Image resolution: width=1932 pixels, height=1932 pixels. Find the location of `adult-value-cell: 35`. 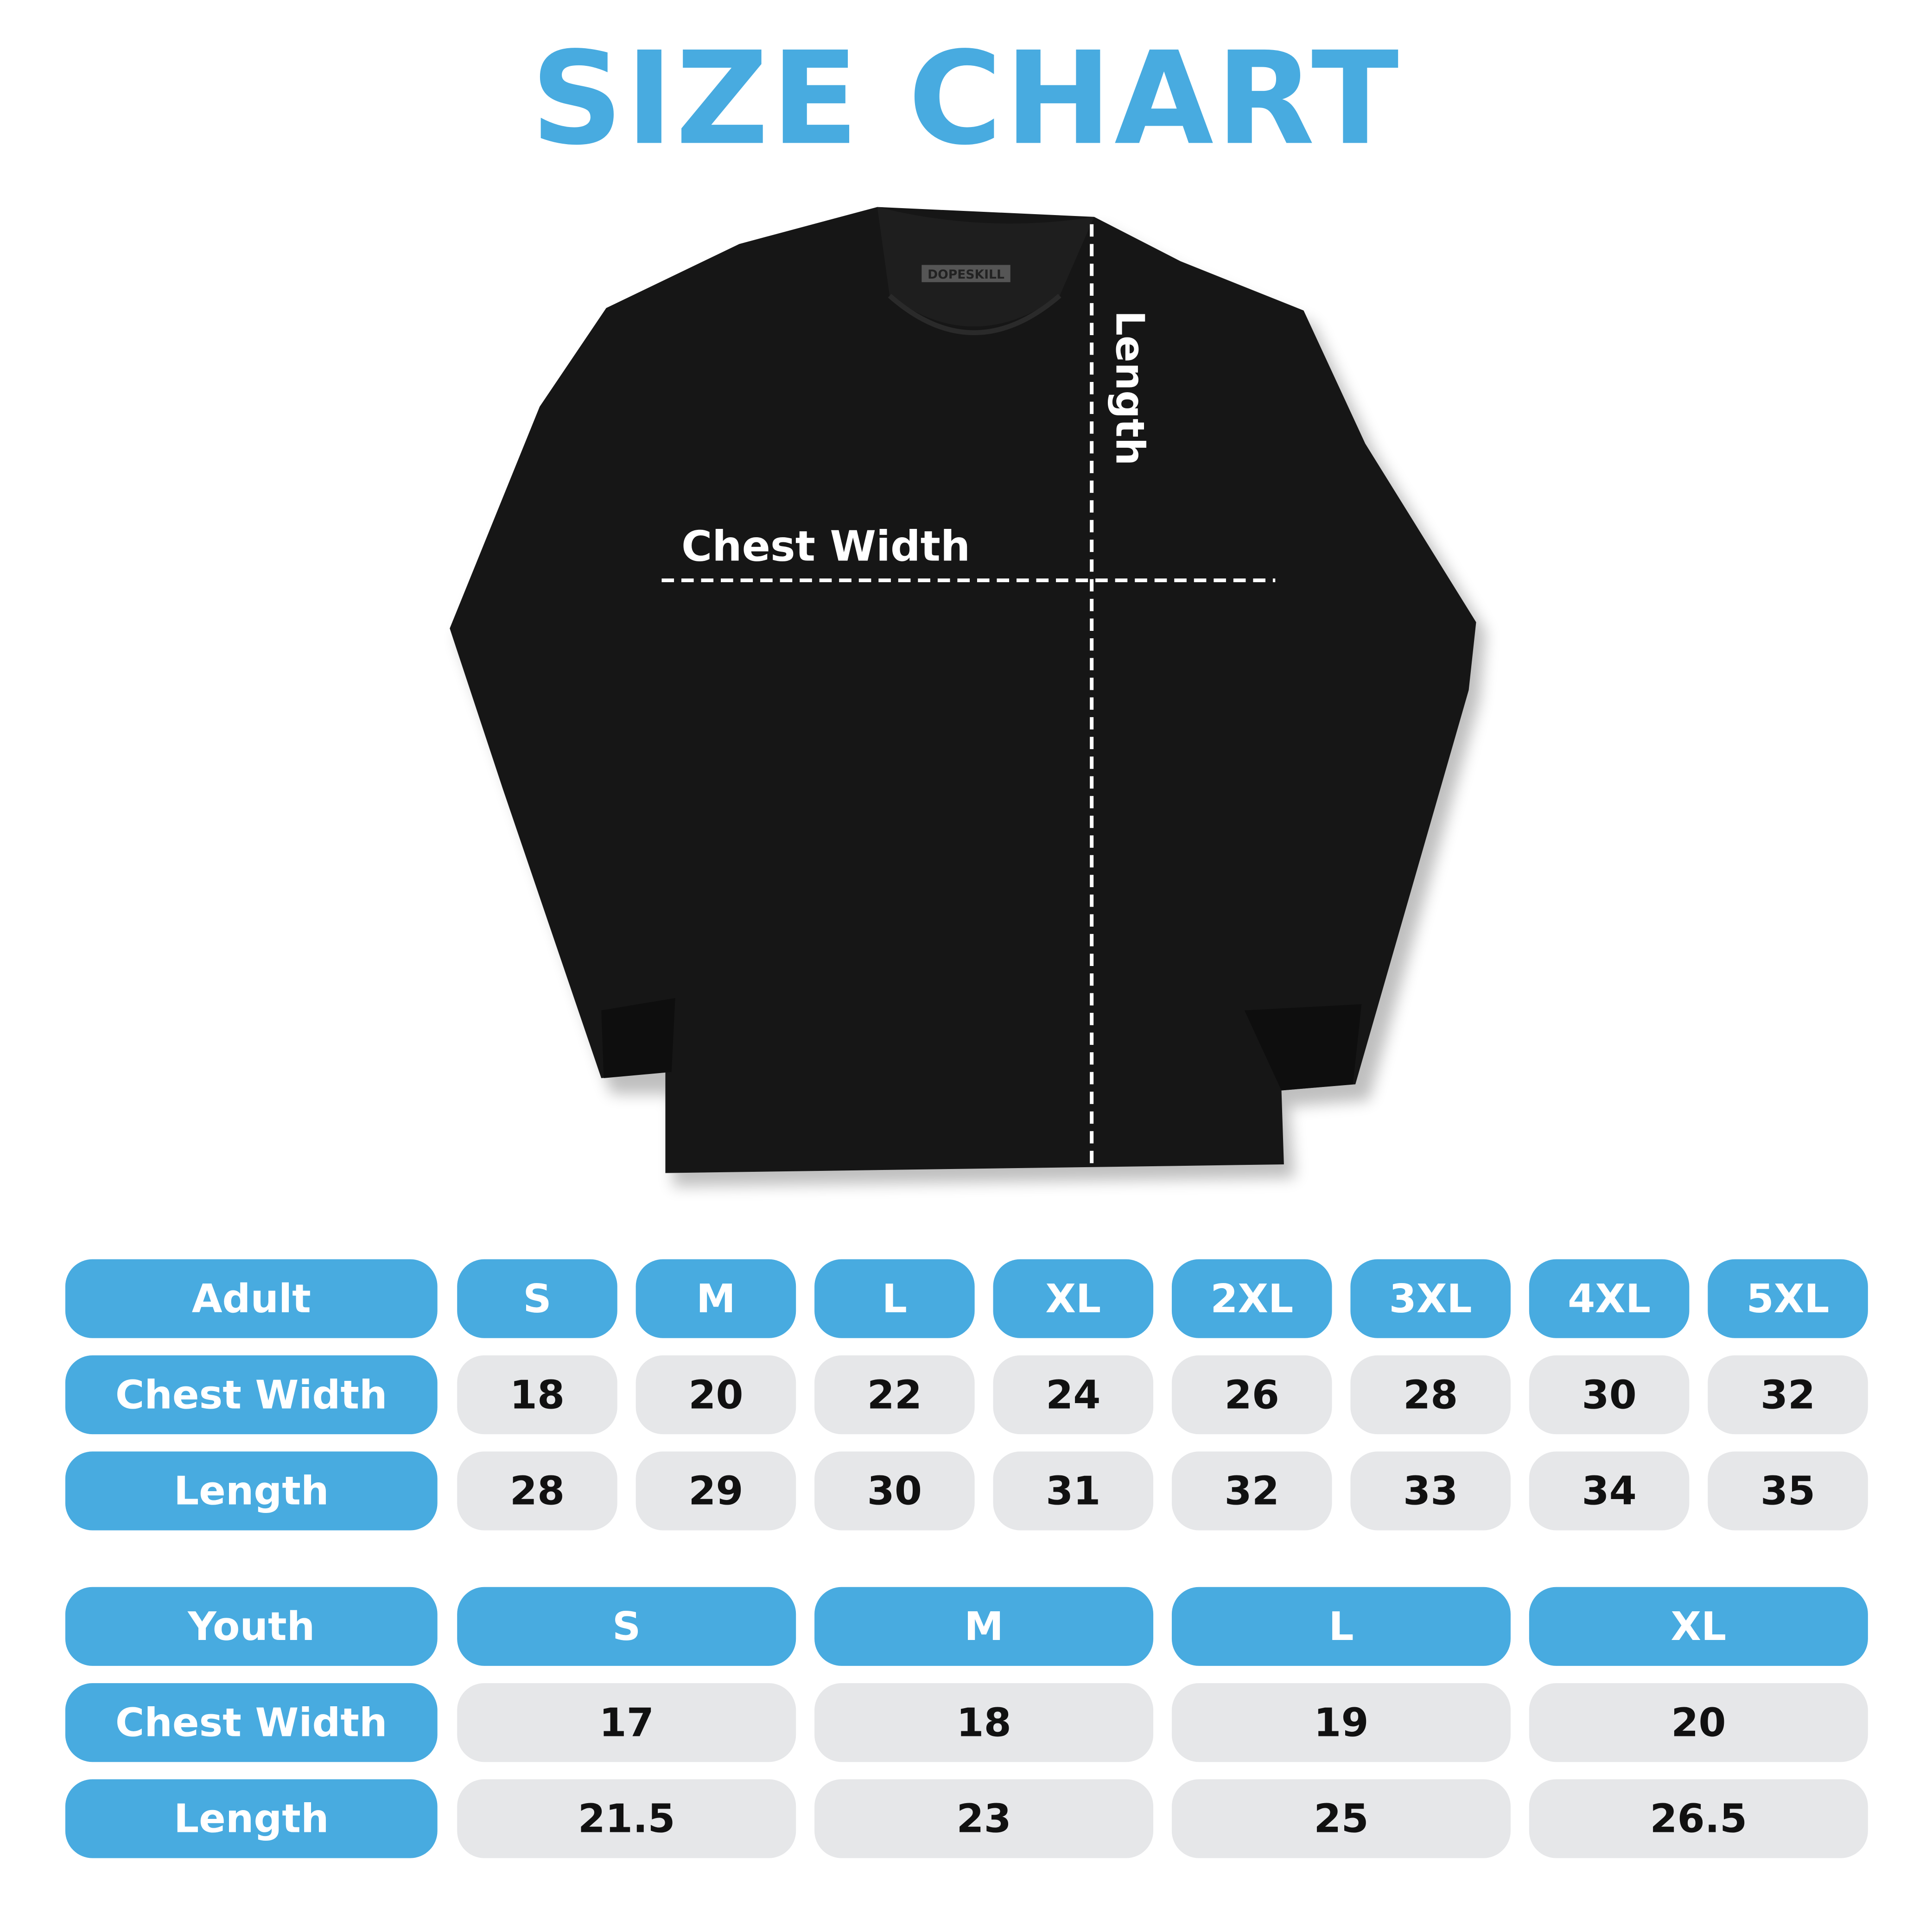

adult-value-cell: 35 is located at coordinates (1788, 1491).